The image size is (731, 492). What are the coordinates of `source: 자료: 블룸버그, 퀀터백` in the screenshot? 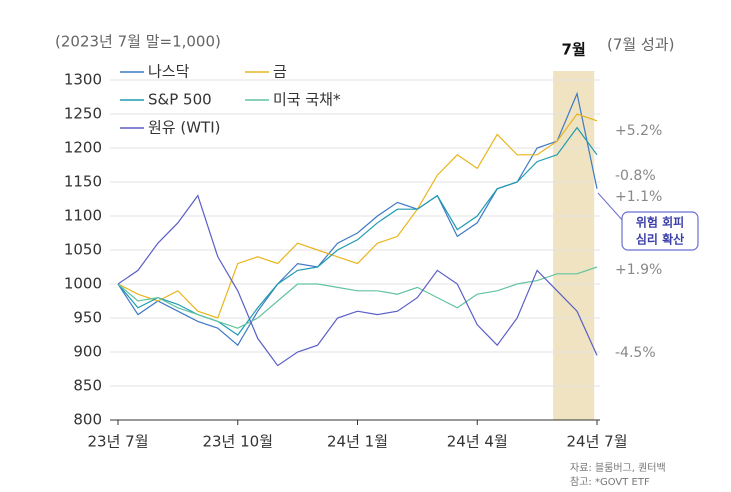 It's located at (618, 468).